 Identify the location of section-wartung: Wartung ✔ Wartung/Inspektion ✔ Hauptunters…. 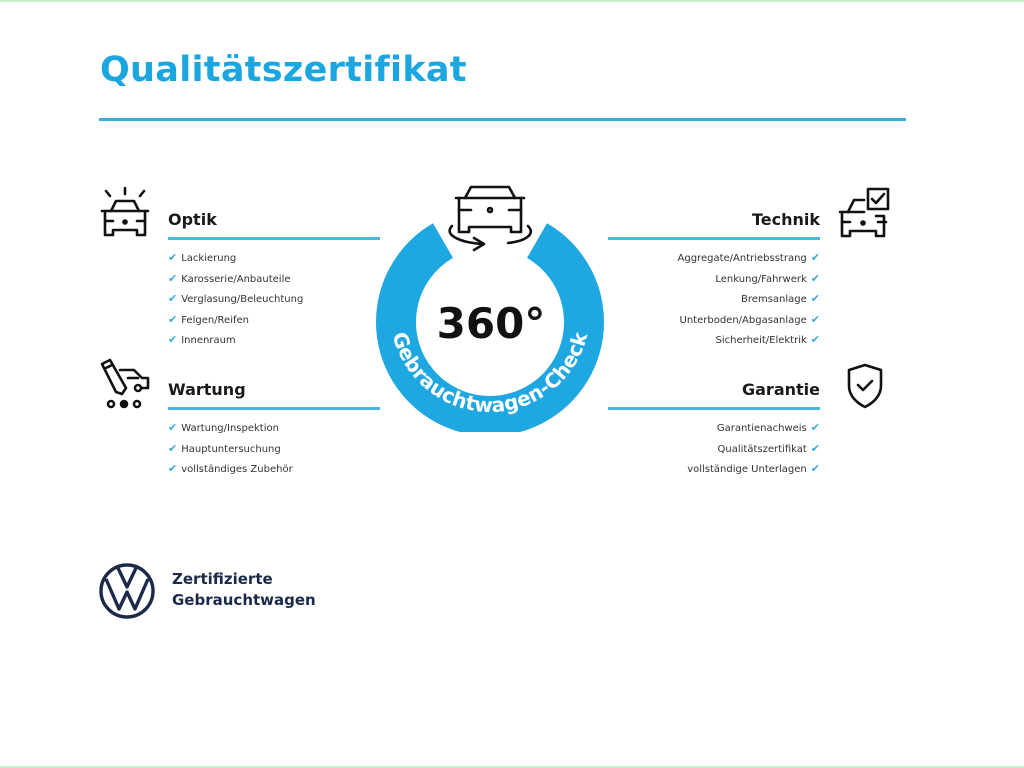
(274, 429).